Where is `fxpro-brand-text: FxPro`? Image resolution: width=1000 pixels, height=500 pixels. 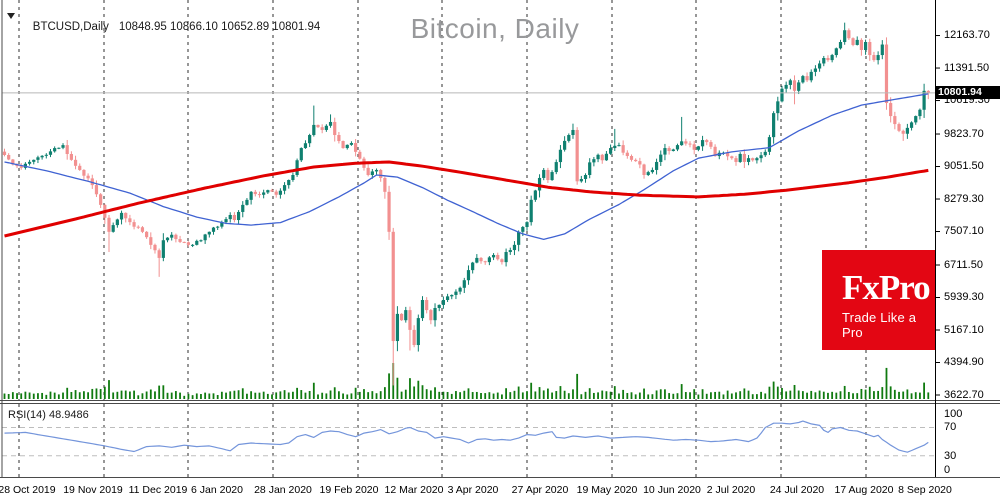 fxpro-brand-text: FxPro is located at coordinates (886, 287).